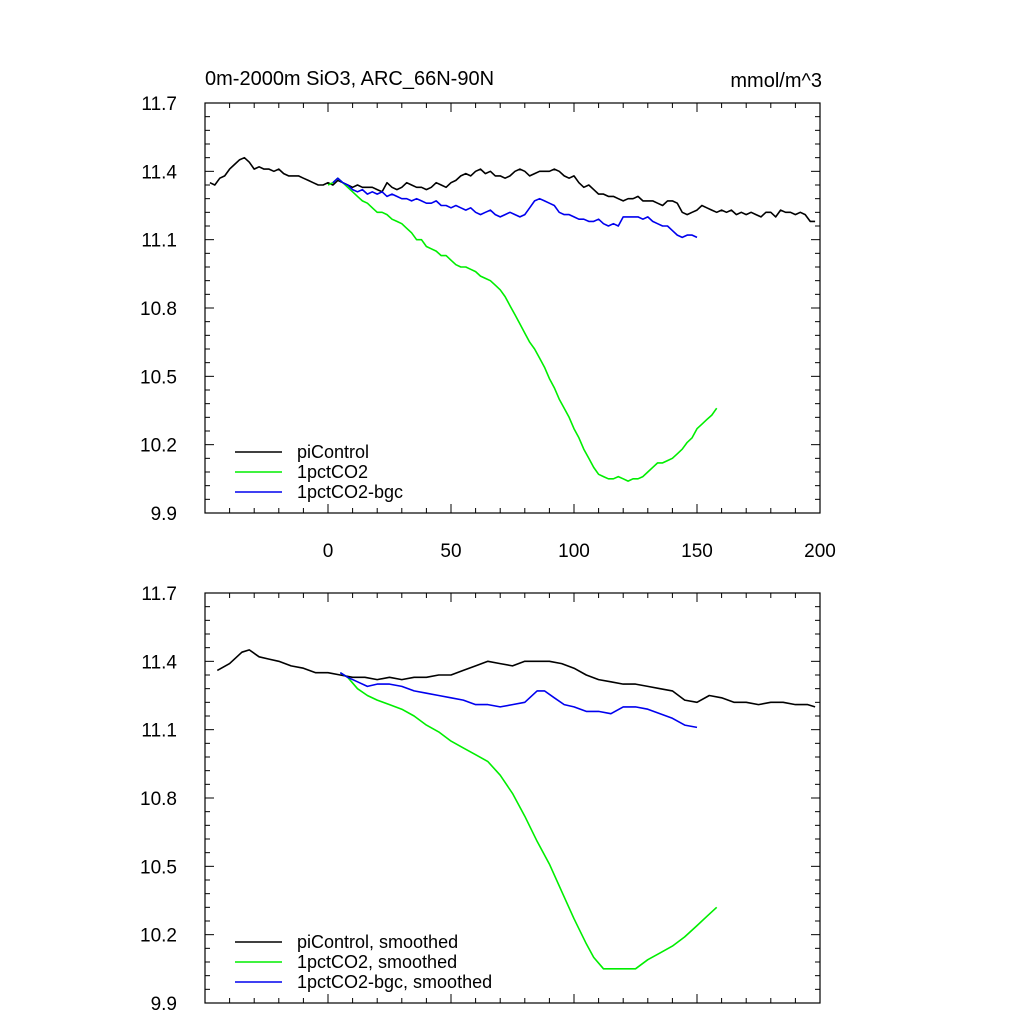 The height and width of the screenshot is (1024, 1024). Describe the element at coordinates (159, 241) in the screenshot. I see `top-y-tick-label: 11.1` at that location.